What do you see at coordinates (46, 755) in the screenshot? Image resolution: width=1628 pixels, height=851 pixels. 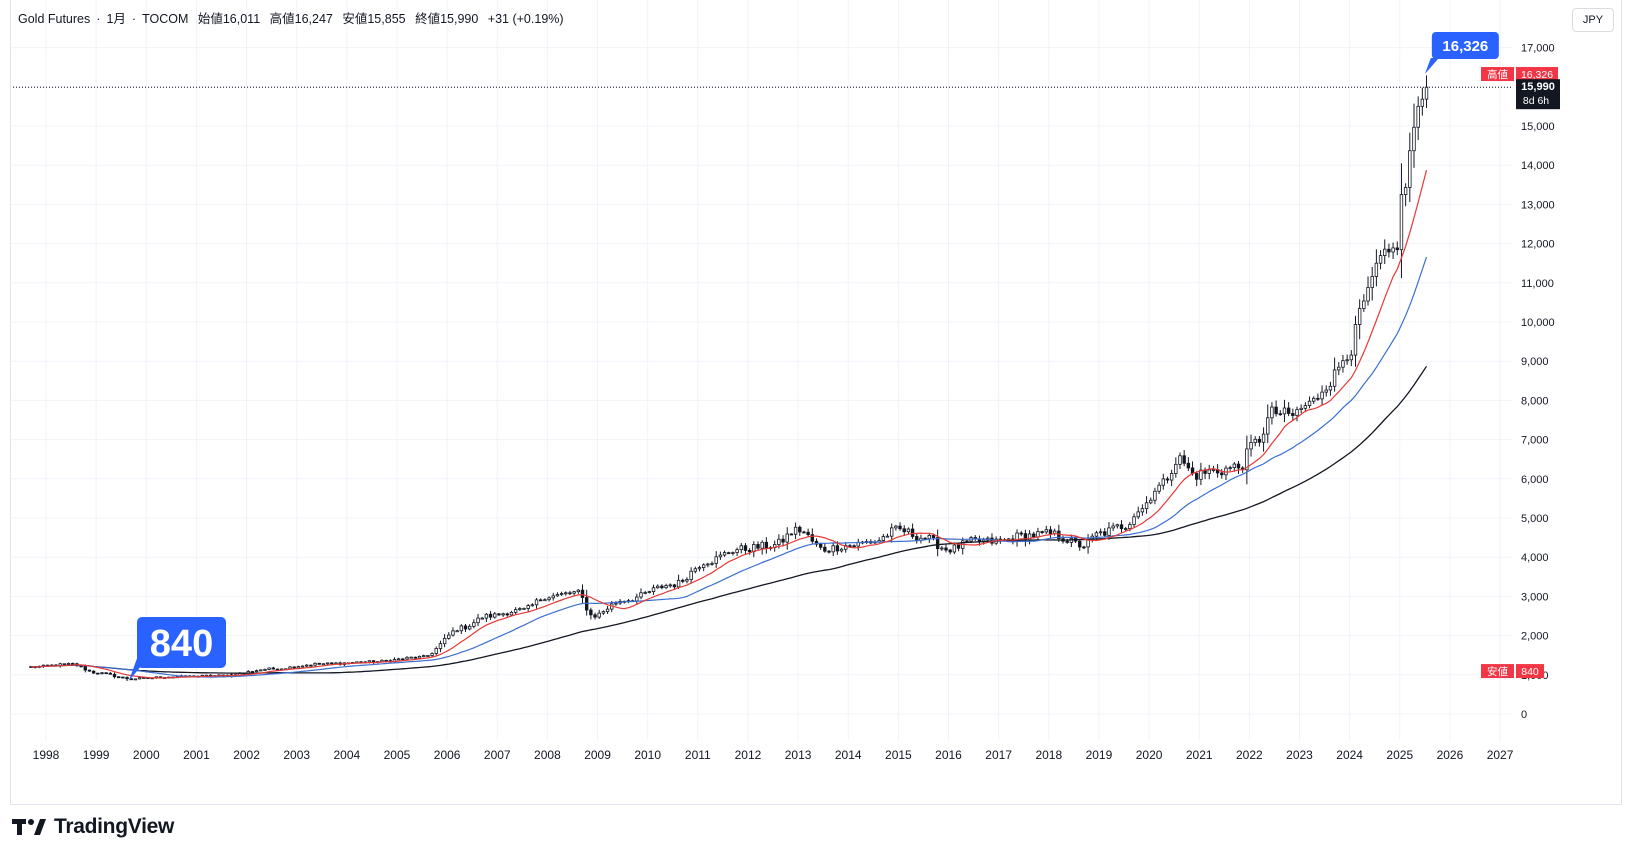 I see `x-tick-label: 1998` at bounding box center [46, 755].